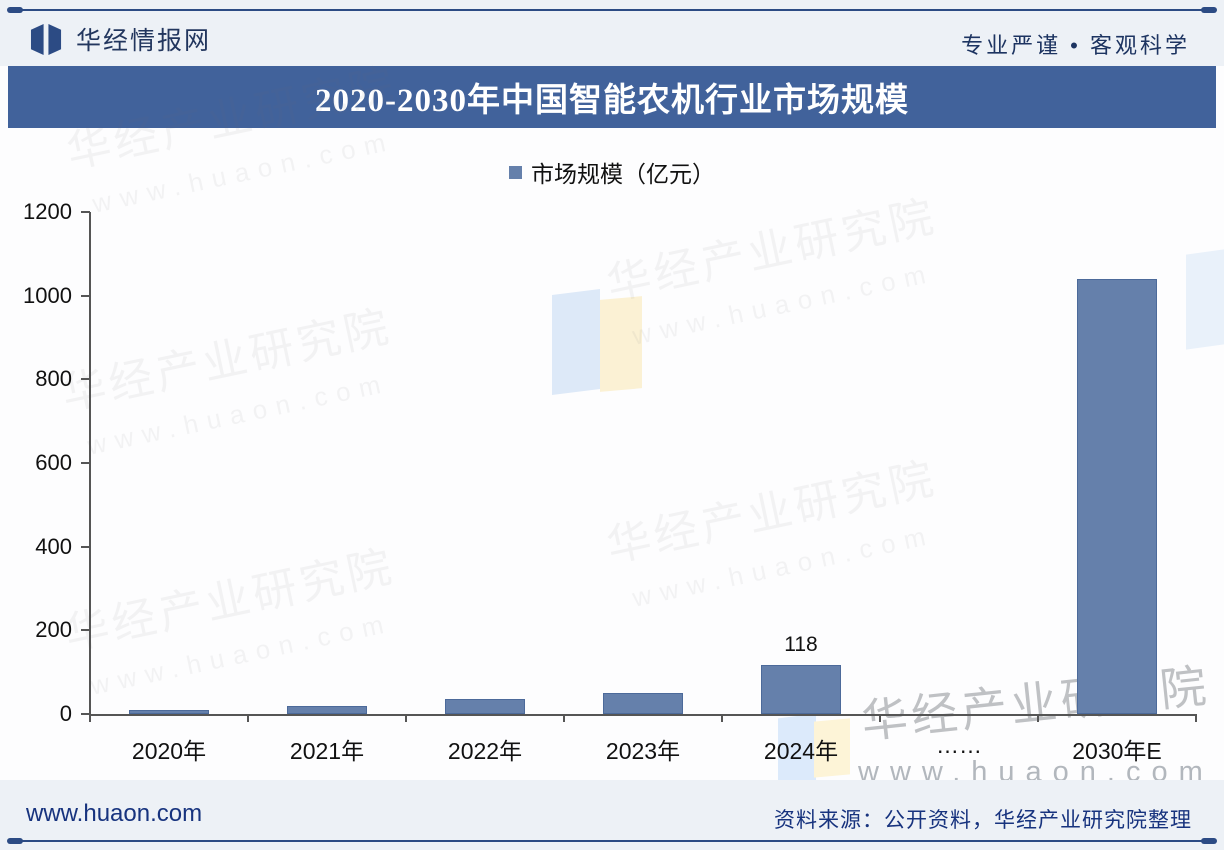 The height and width of the screenshot is (850, 1224). What do you see at coordinates (515, 172) in the screenshot?
I see `legend-swatch` at bounding box center [515, 172].